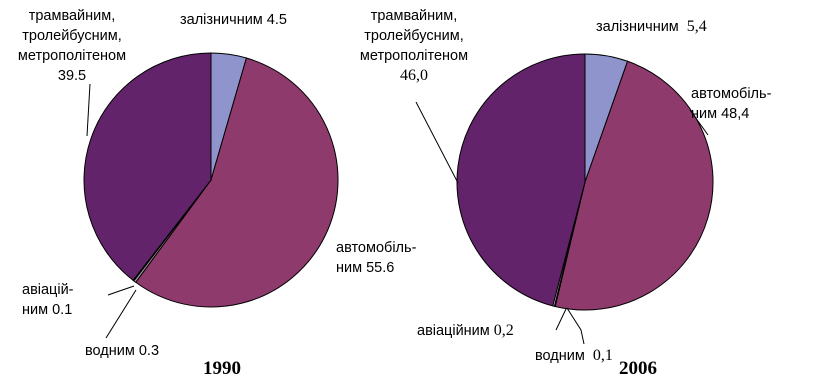  I want to click on pie-slice-auto, so click(634, 185).